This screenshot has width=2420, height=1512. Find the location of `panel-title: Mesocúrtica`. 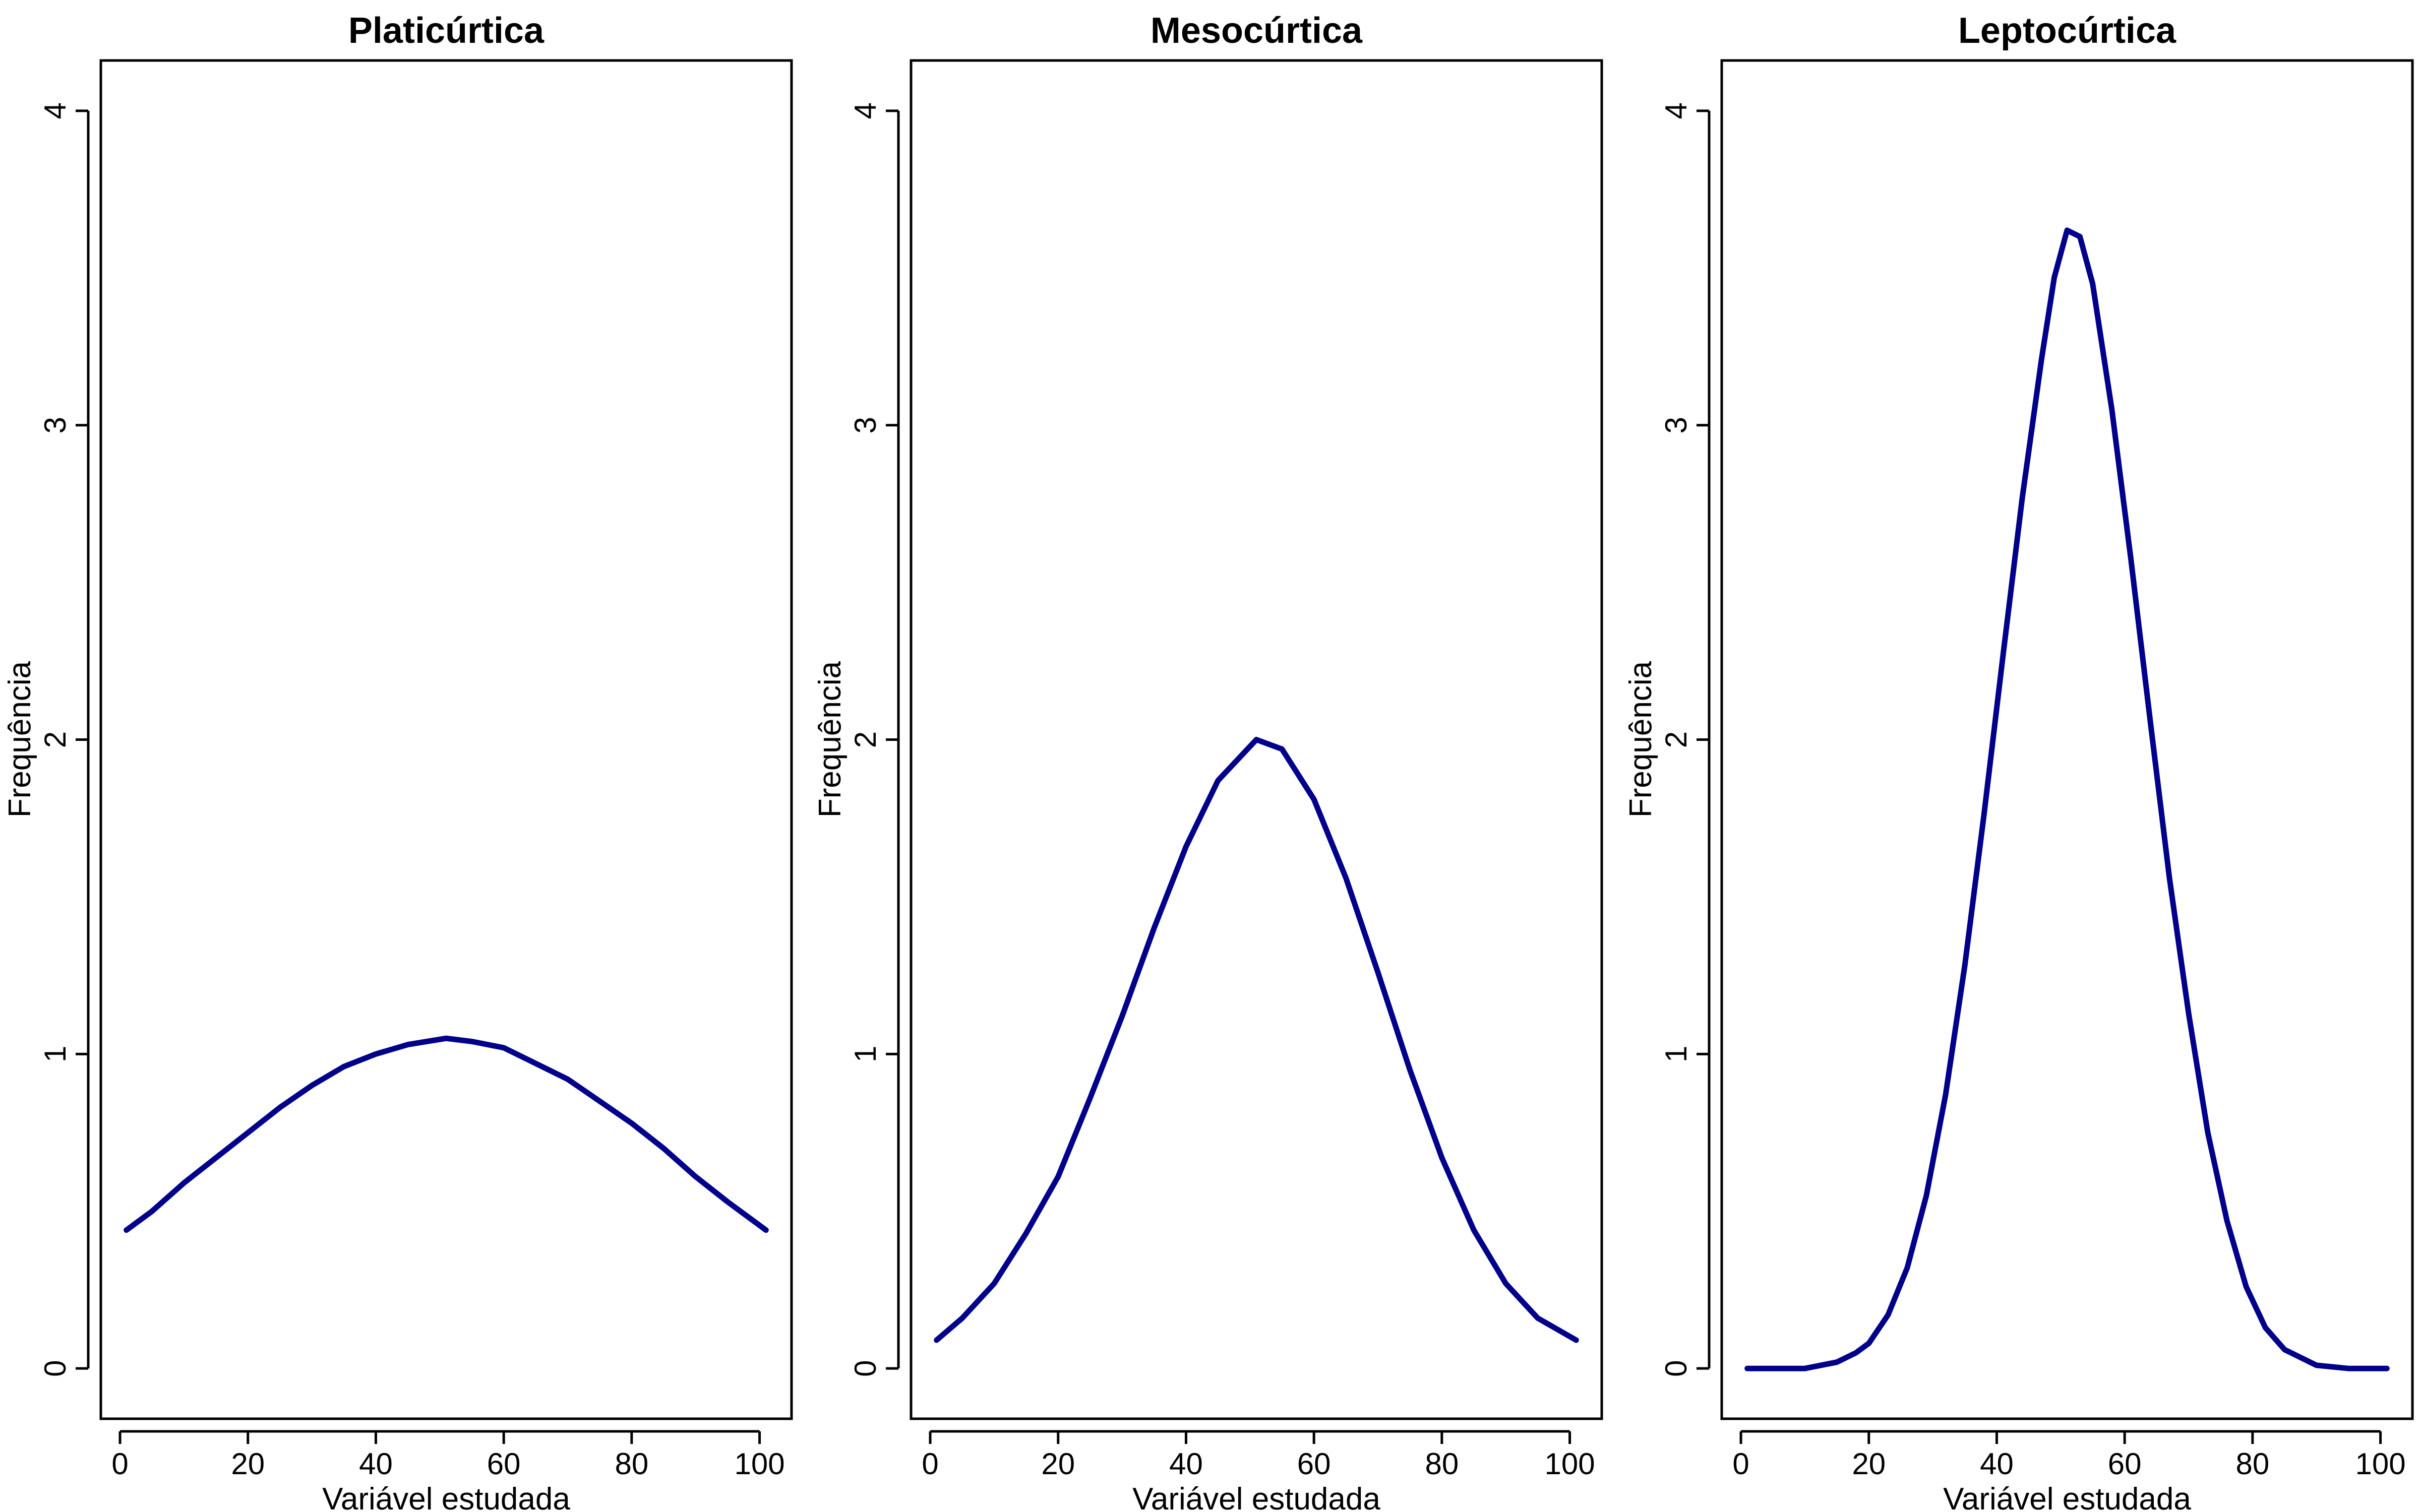

panel-title: Mesocúrtica is located at coordinates (1257, 31).